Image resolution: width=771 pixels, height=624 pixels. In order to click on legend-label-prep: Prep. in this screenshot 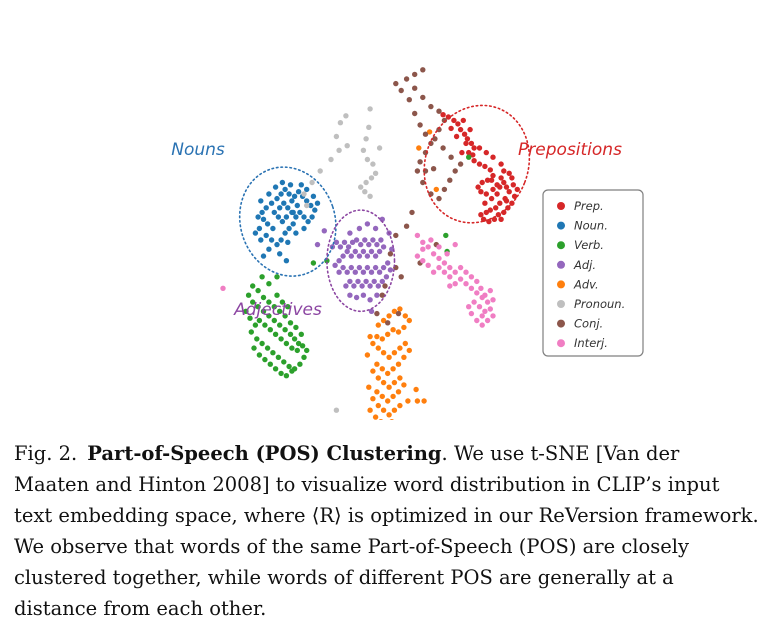, I will do `click(589, 206)`.